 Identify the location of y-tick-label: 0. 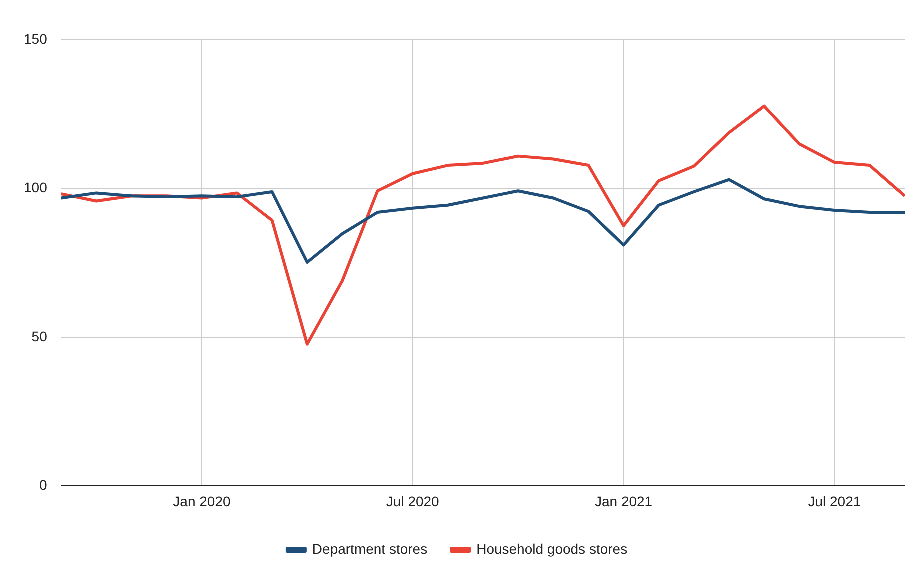
(44, 485).